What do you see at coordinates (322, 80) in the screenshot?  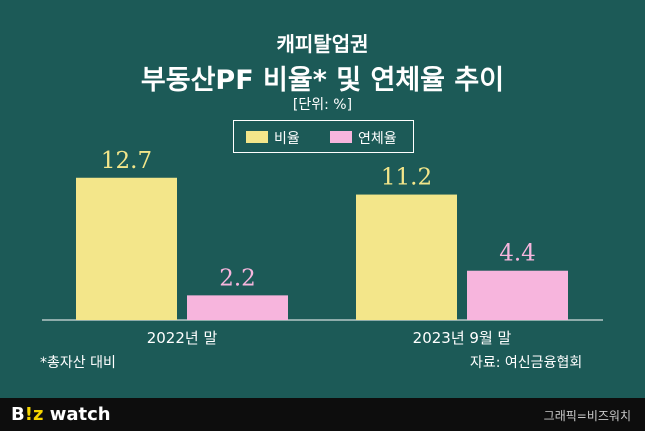 I see `chart-title: 부동산PF 비율* 및 연체율 추이` at bounding box center [322, 80].